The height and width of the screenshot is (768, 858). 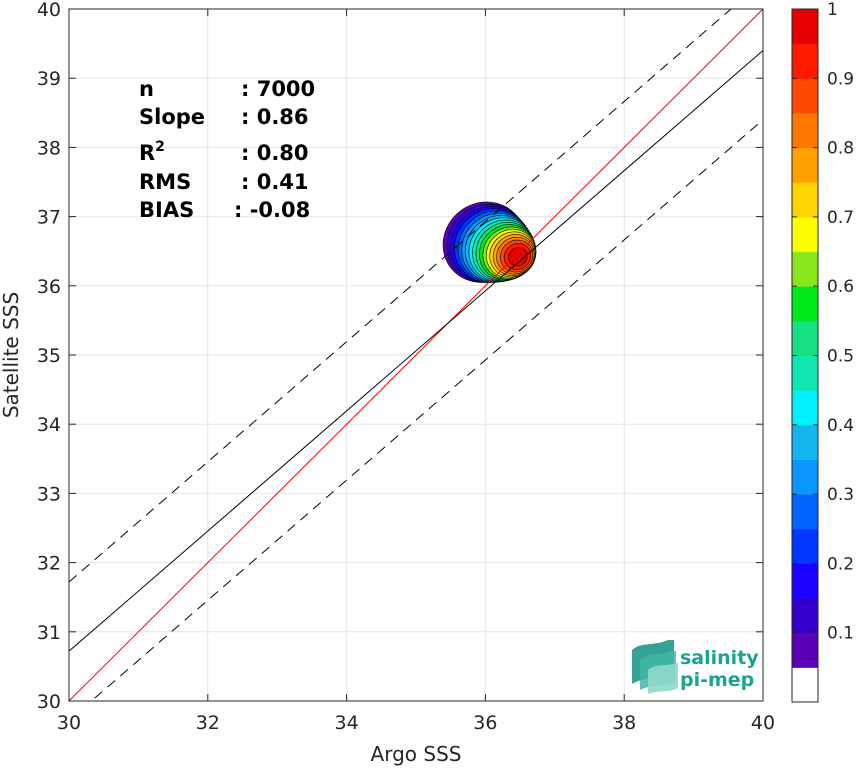 I want to click on stat-rms-label: RMS, so click(x=165, y=182).